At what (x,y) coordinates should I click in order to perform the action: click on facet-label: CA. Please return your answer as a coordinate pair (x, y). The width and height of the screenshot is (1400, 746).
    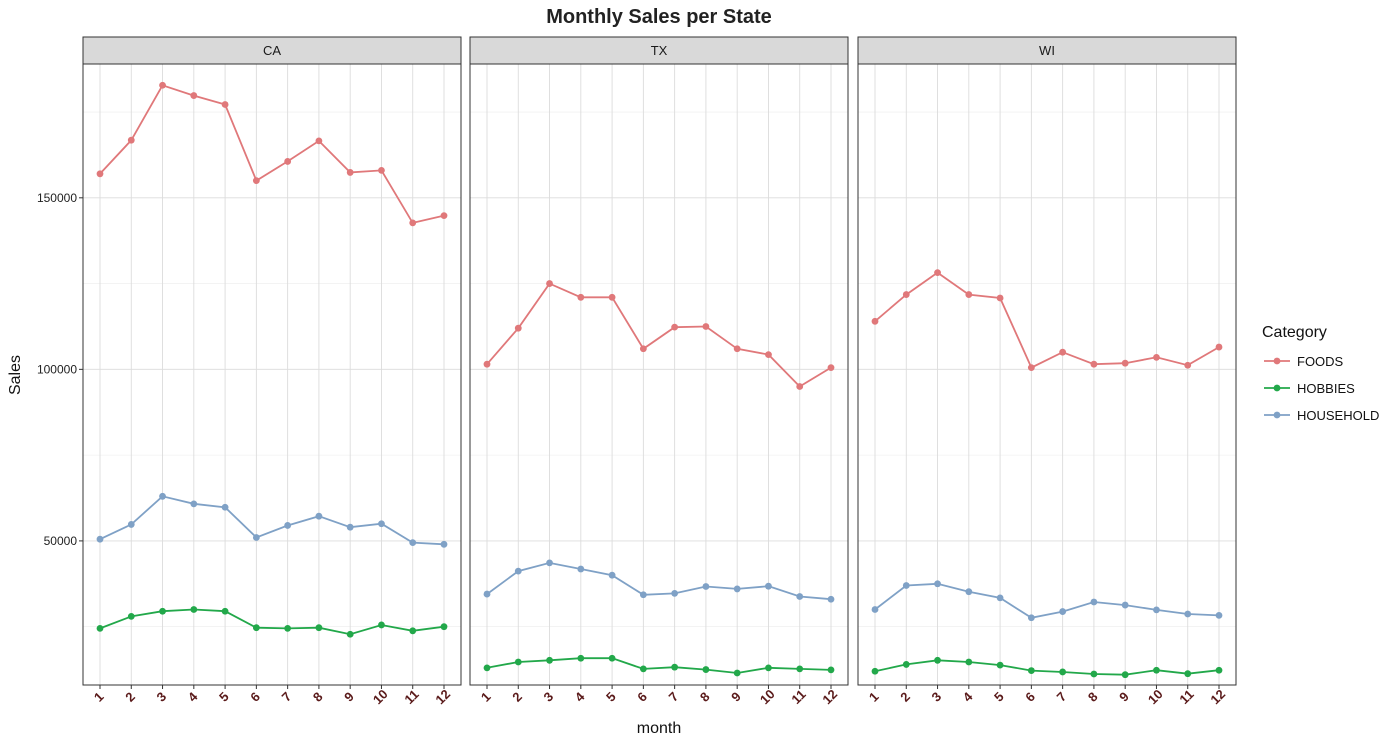
    Looking at the image, I should click on (272, 50).